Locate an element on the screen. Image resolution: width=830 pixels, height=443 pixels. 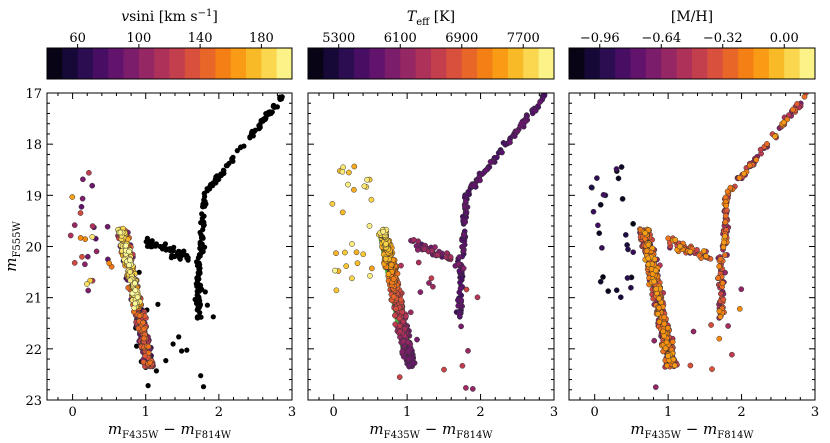
y-tick-label: 23 is located at coordinates (33, 401).